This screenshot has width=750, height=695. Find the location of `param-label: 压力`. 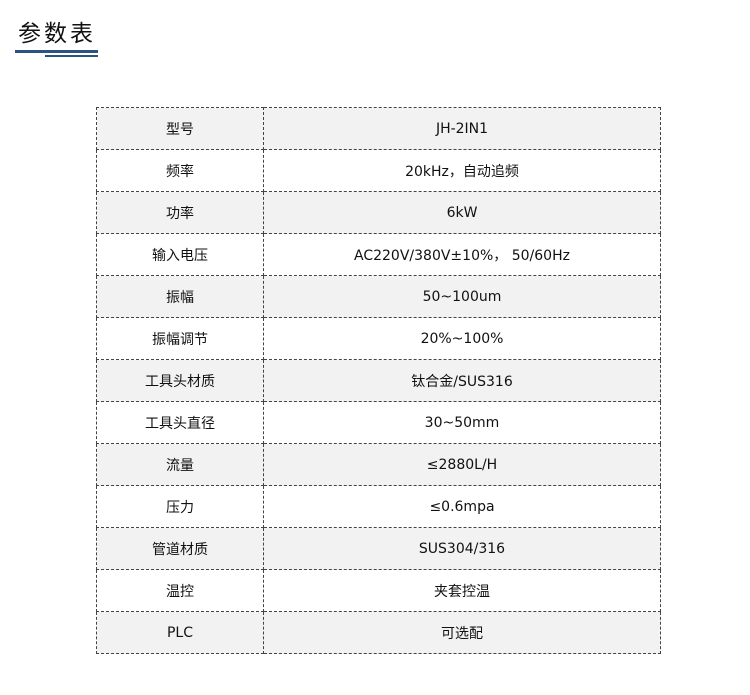

param-label: 压力 is located at coordinates (180, 506).